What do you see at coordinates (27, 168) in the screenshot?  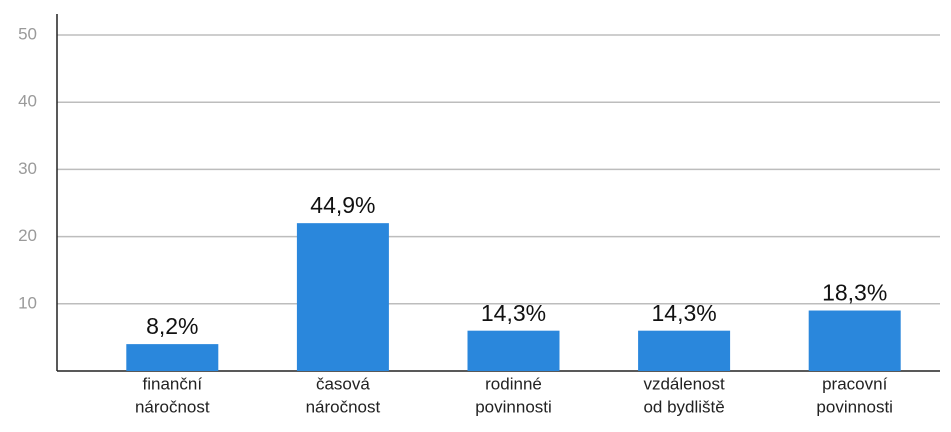 I see `y-tick-label: 30` at bounding box center [27, 168].